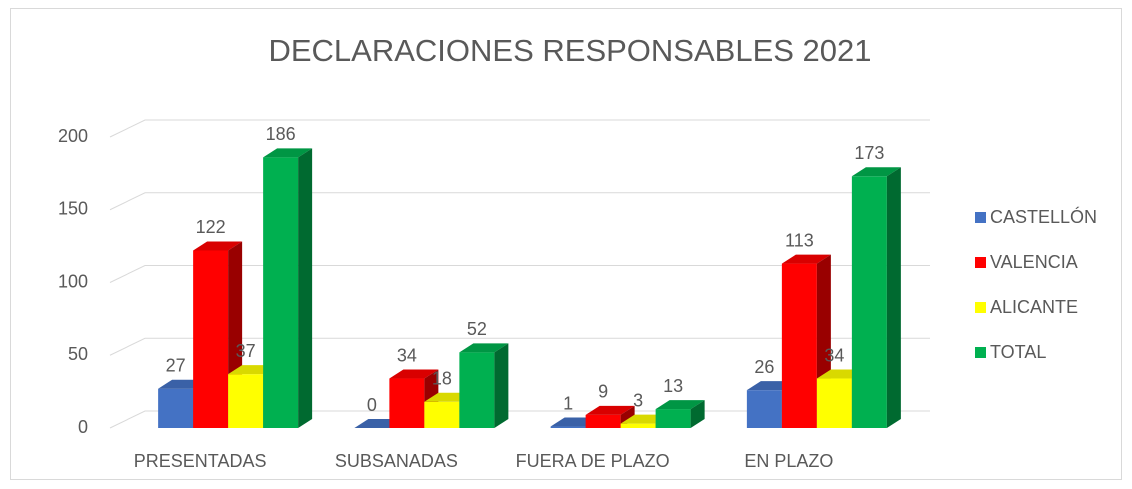 Image resolution: width=1132 pixels, height=489 pixels. I want to click on y-tick-label: 50, so click(78, 354).